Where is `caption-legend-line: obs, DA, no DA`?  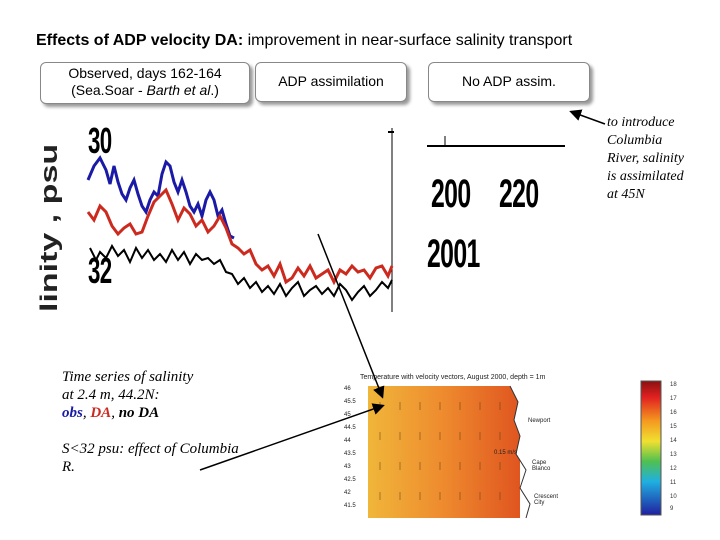
caption-legend-line: obs, DA, no DA is located at coordinates (111, 413).